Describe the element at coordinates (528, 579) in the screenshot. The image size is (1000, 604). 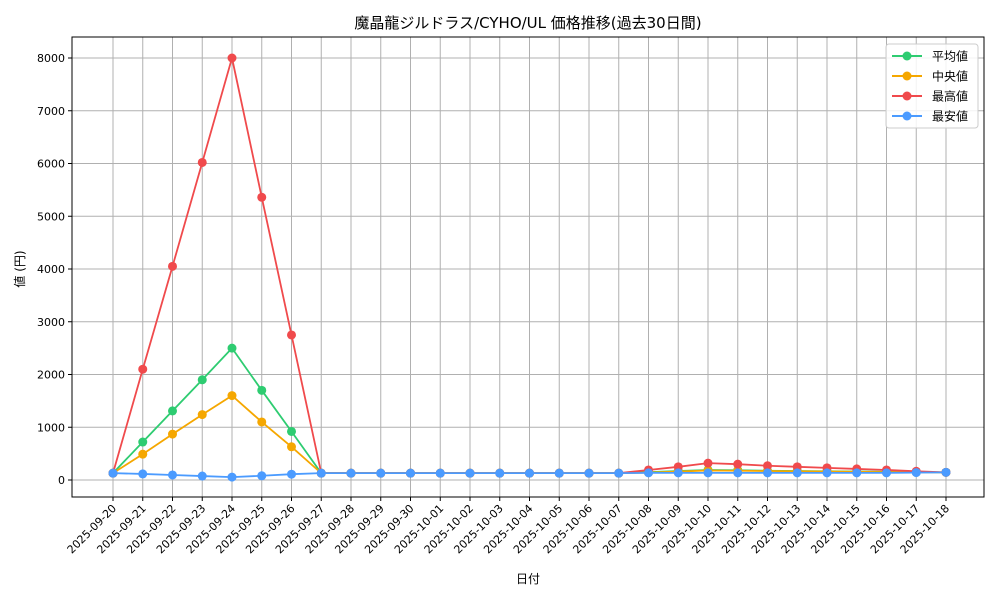
I see `x-axis-label: 日付` at that location.